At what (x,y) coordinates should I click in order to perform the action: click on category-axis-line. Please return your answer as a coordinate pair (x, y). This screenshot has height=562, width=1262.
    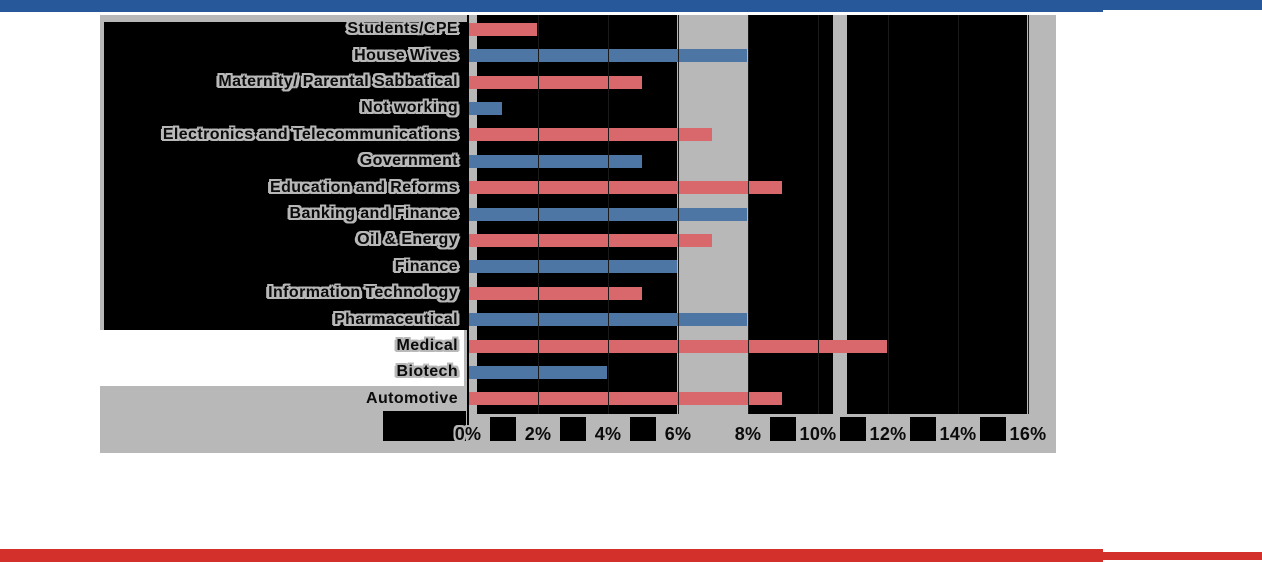
    Looking at the image, I should click on (468, 228).